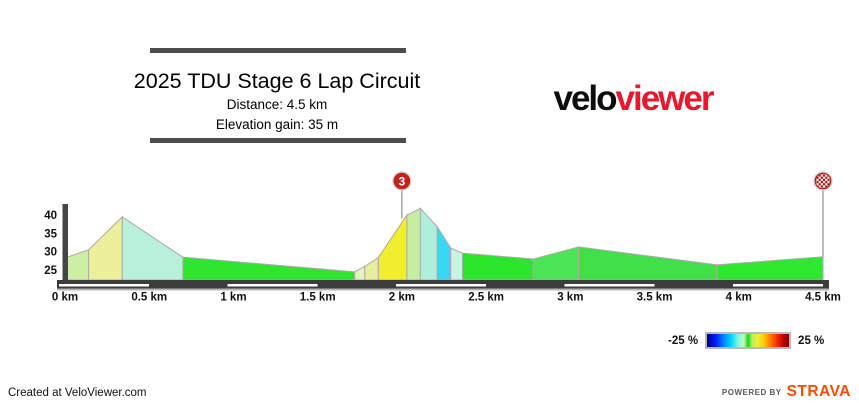 The height and width of the screenshot is (406, 859). What do you see at coordinates (739, 298) in the screenshot?
I see `x-axis-label: 4 km` at bounding box center [739, 298].